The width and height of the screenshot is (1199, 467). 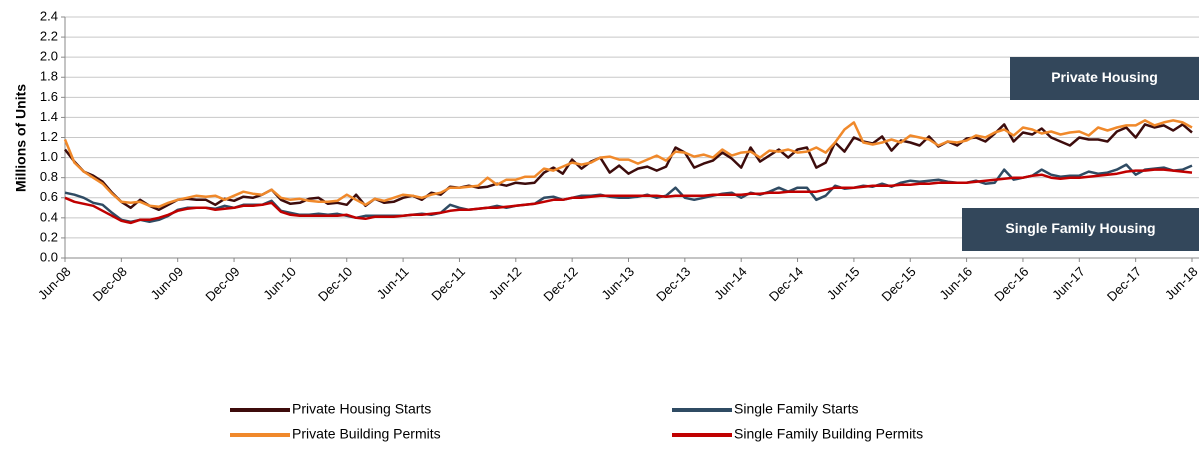 What do you see at coordinates (49, 216) in the screenshot?
I see `y-tick-label: 0.4` at bounding box center [49, 216].